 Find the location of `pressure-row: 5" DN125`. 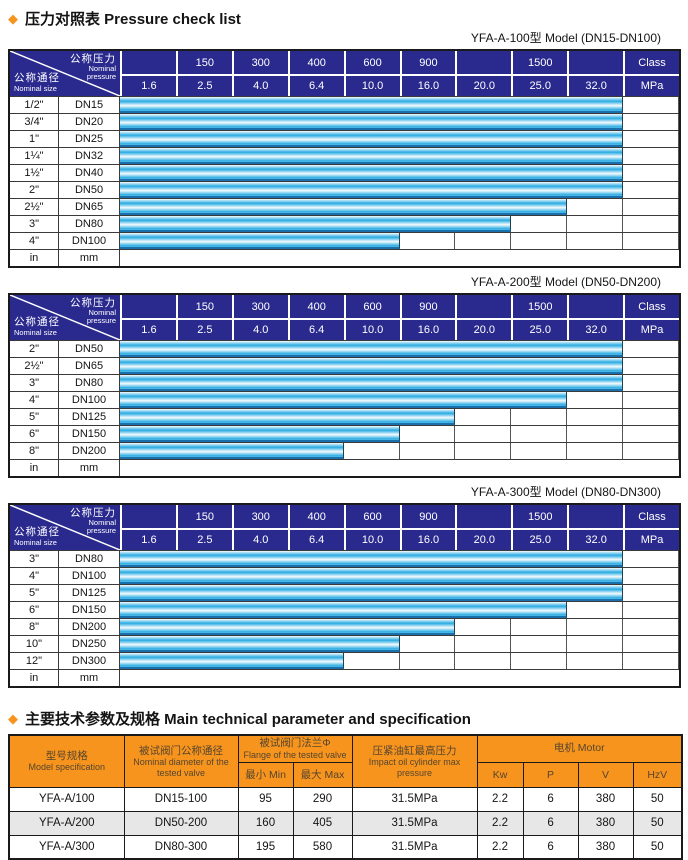

pressure-row: 5" DN125 is located at coordinates (344, 416).